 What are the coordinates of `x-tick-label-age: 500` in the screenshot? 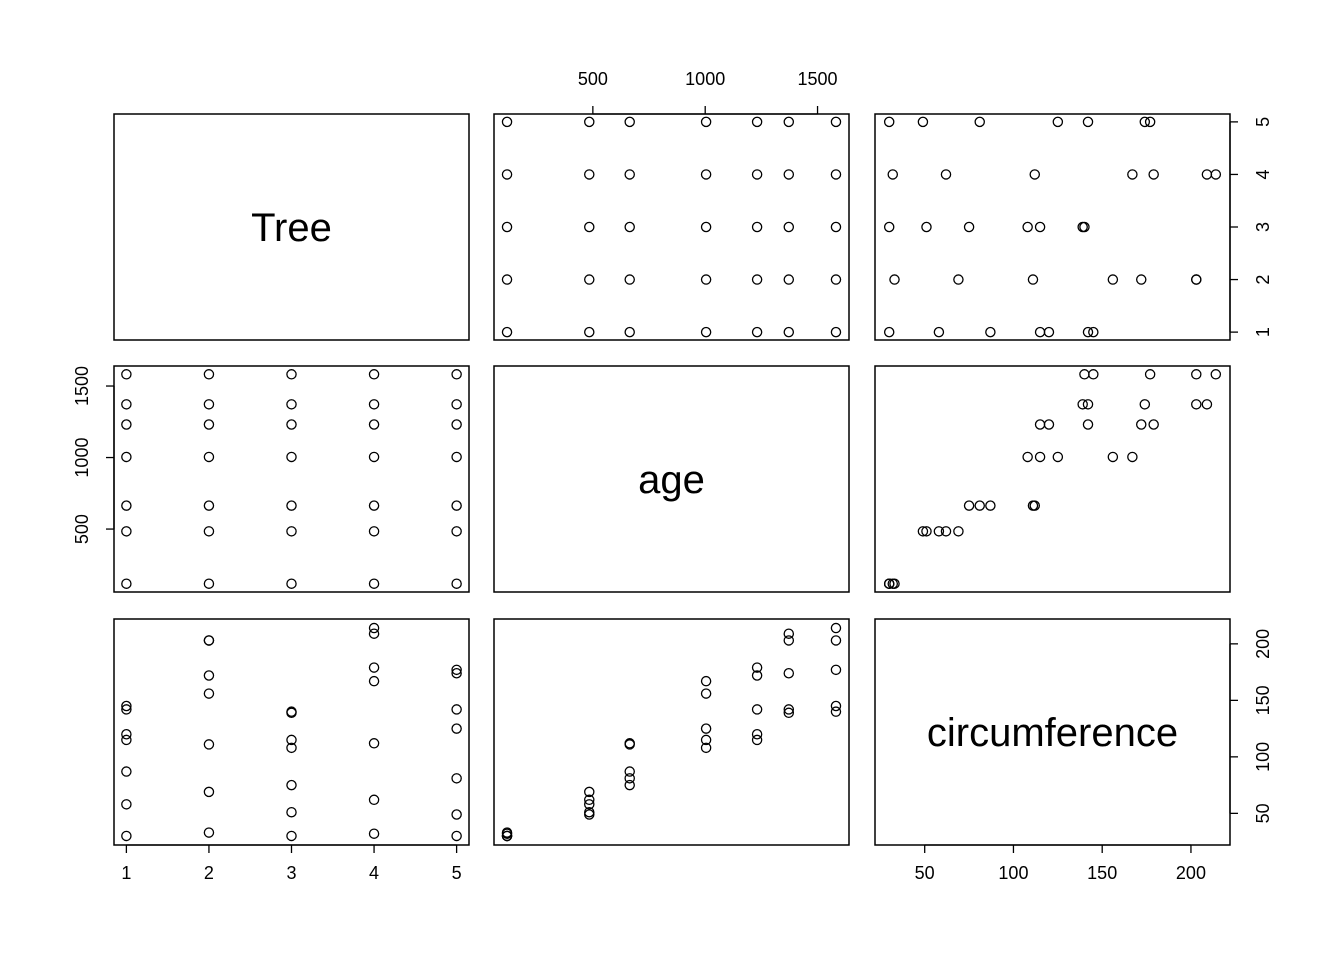 It's located at (593, 79).